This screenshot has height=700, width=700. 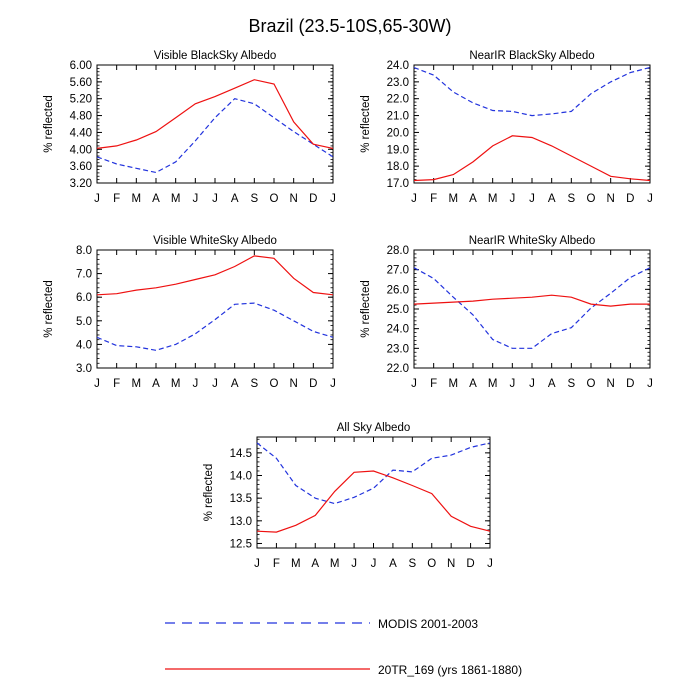 What do you see at coordinates (81, 133) in the screenshot?
I see `y-tick-label: 4.40` at bounding box center [81, 133].